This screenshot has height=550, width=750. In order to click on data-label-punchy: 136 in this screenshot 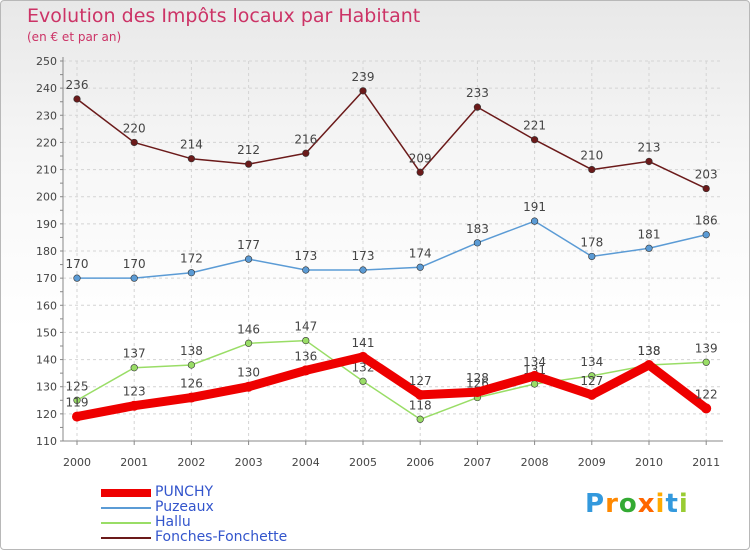, I will do `click(305, 356)`.